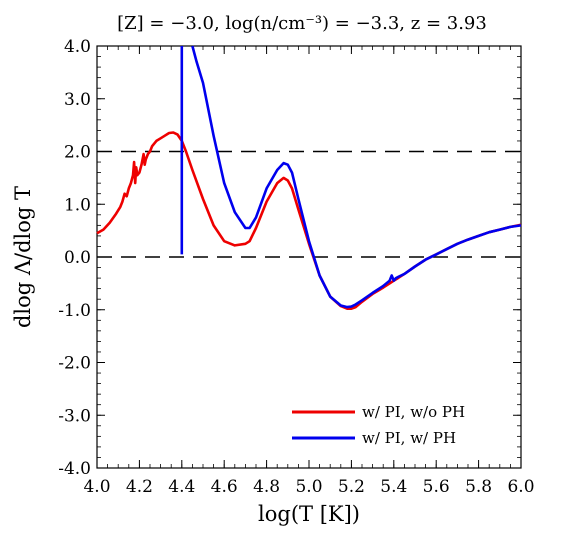 Image resolution: width=562 pixels, height=538 pixels. I want to click on x-tick-label: 5.2, so click(351, 487).